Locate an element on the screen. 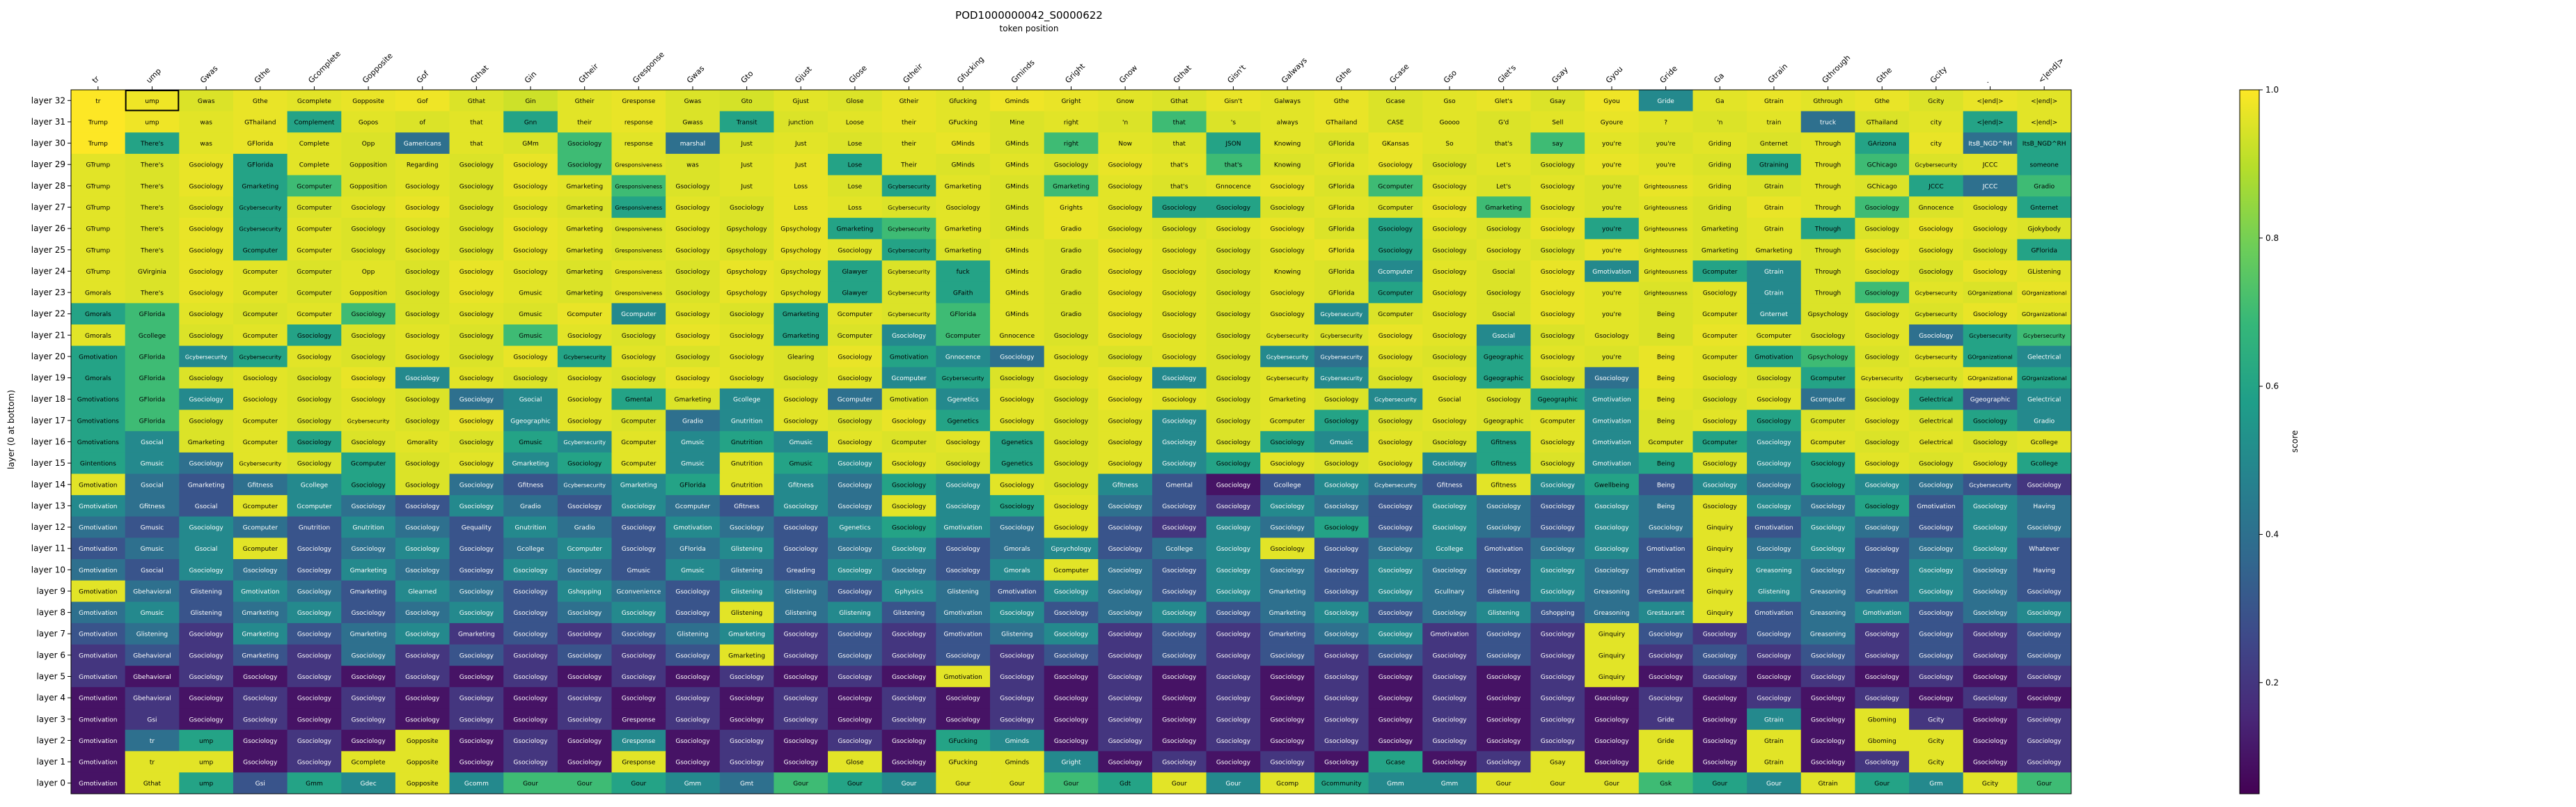  y-tick-label: layer 6 is located at coordinates (50, 655).